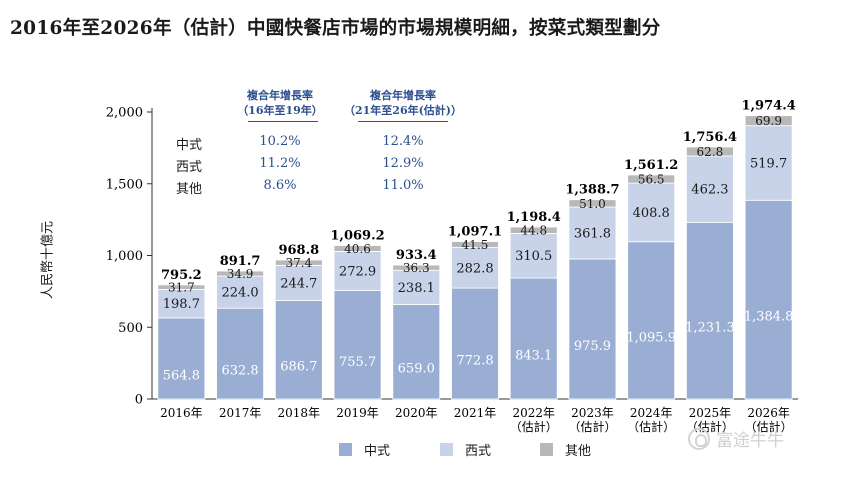  Describe the element at coordinates (475, 245) in the screenshot. I see `data-label-other: 41.5` at that location.